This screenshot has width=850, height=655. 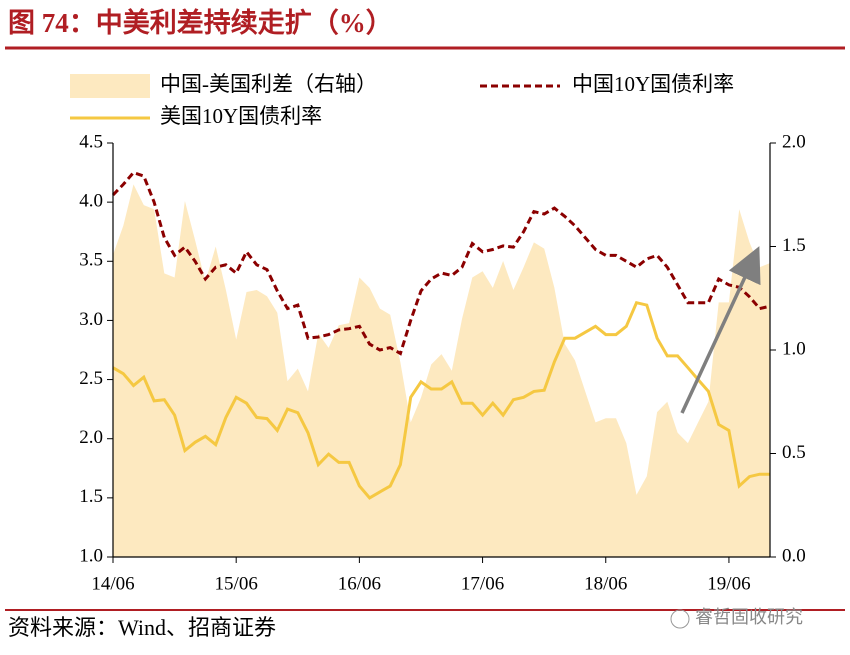 What do you see at coordinates (112, 583) in the screenshot?
I see `x-tick-label: 14/06` at bounding box center [112, 583].